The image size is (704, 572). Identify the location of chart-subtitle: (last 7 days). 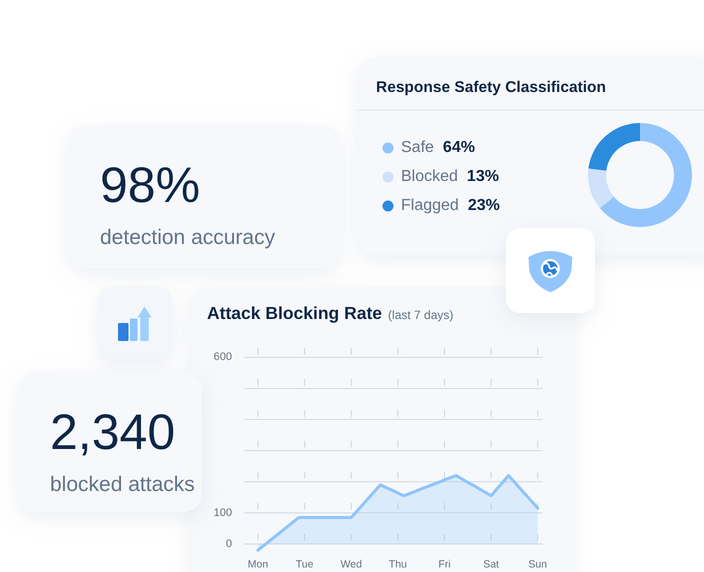
(421, 315).